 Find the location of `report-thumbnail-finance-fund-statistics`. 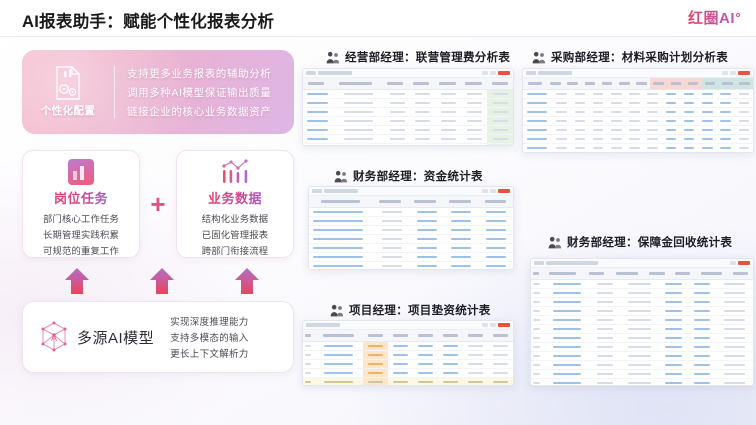

report-thumbnail-finance-fund-statistics is located at coordinates (411, 228).